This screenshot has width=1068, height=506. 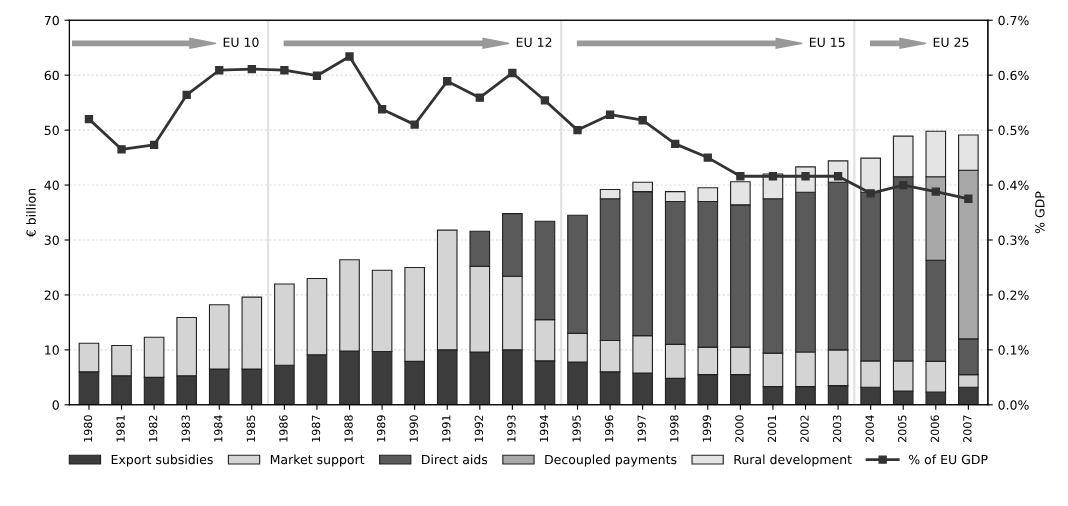 I want to click on x-tick-label: 1980, so click(x=88, y=428).